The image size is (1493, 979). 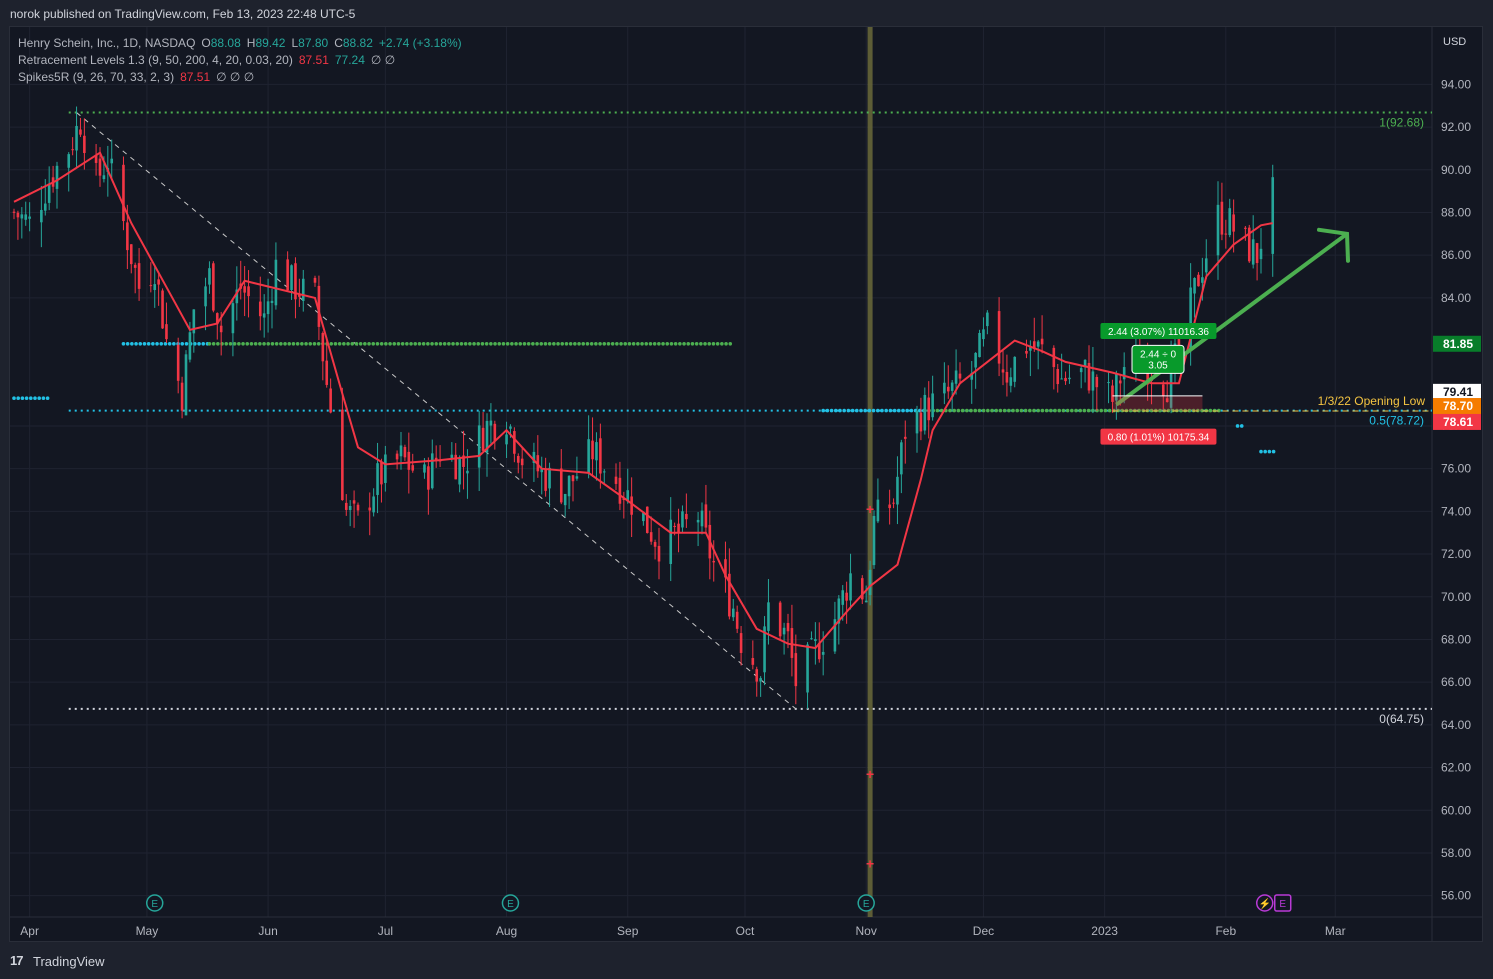 What do you see at coordinates (1457, 406) in the screenshot?
I see `price-axis-label-bg` at bounding box center [1457, 406].